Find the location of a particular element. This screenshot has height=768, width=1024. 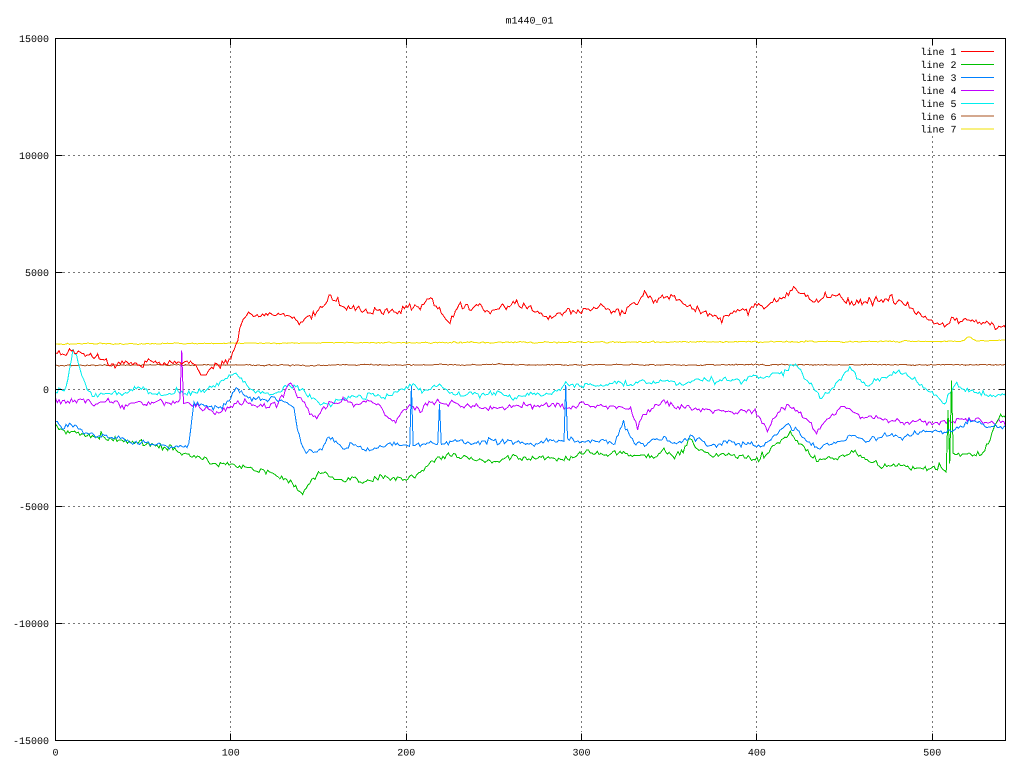

svg-text: 15000 is located at coordinates (34, 40).